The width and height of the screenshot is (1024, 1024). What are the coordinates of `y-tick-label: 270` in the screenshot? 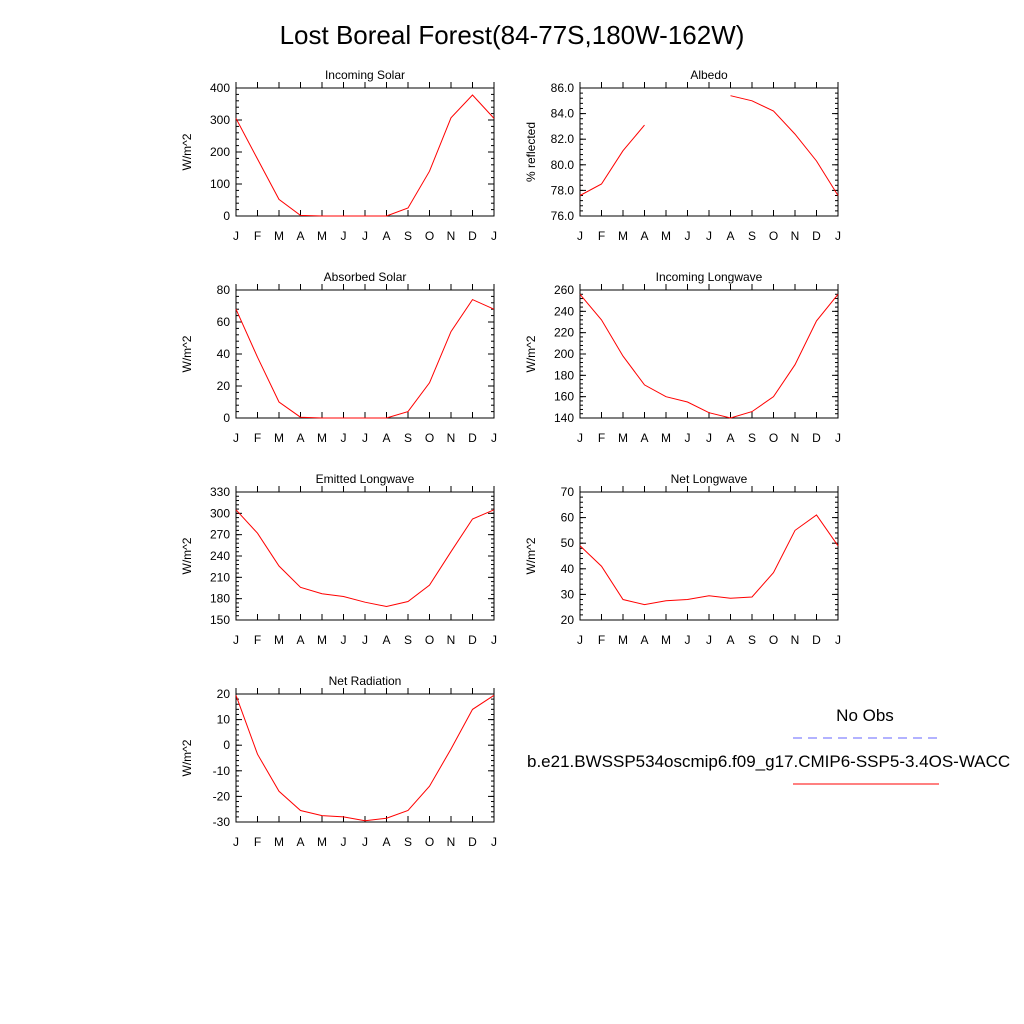 It's located at (220, 535).